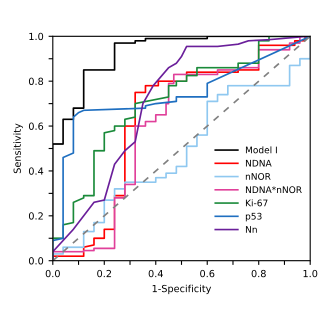  I want to click on legend-label: NDNA*nNOR, so click(274, 190).